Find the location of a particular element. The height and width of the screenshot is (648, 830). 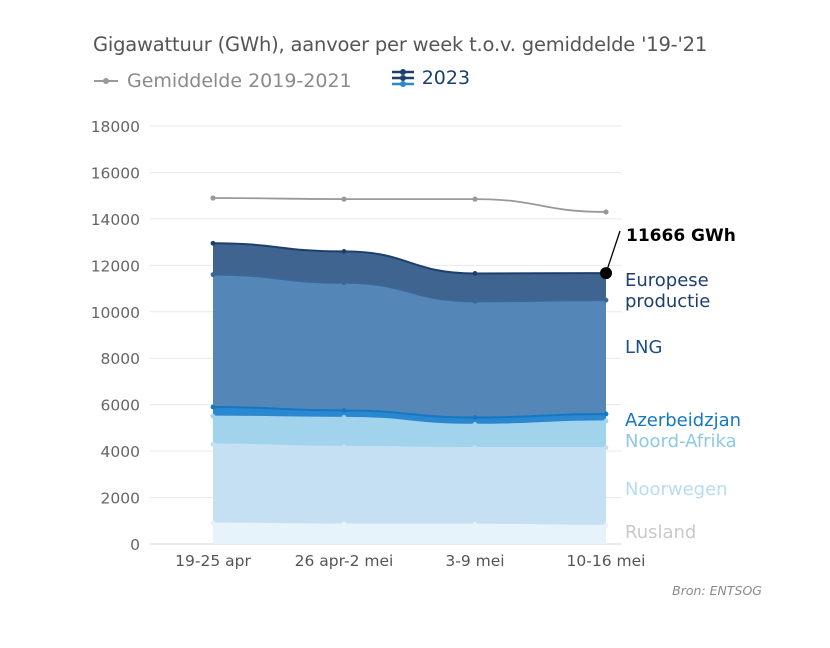

legend: Gemiddelde 2019-2021 2023 is located at coordinates (297, 80).